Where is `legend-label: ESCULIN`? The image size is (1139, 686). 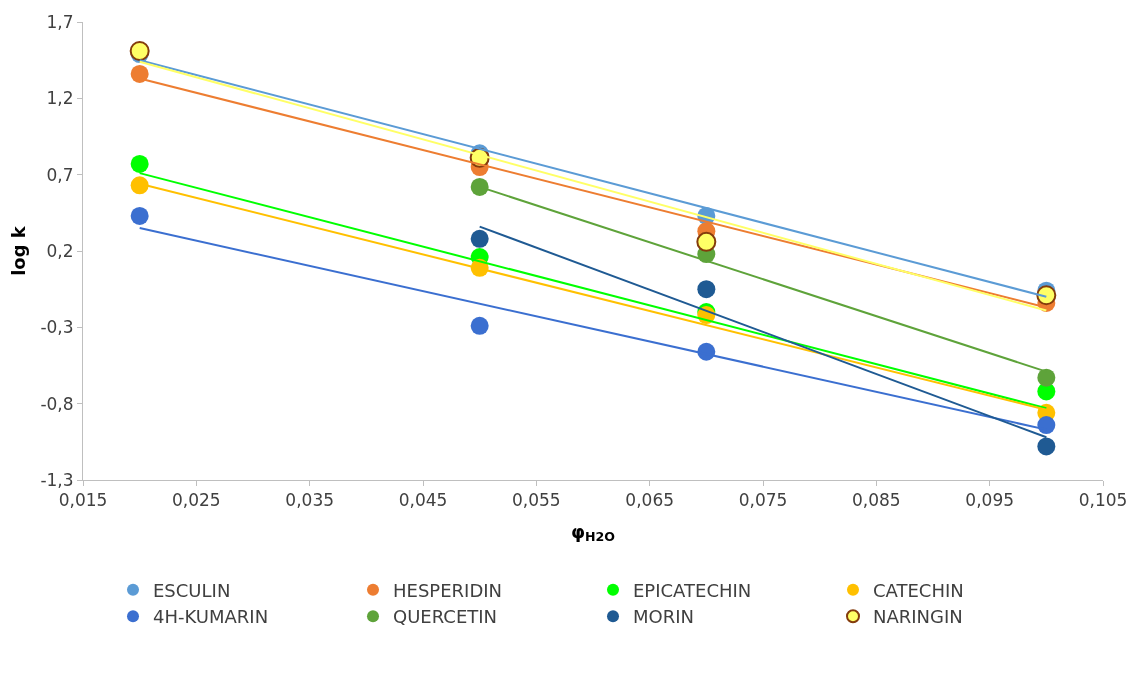 legend-label: ESCULIN is located at coordinates (192, 590).